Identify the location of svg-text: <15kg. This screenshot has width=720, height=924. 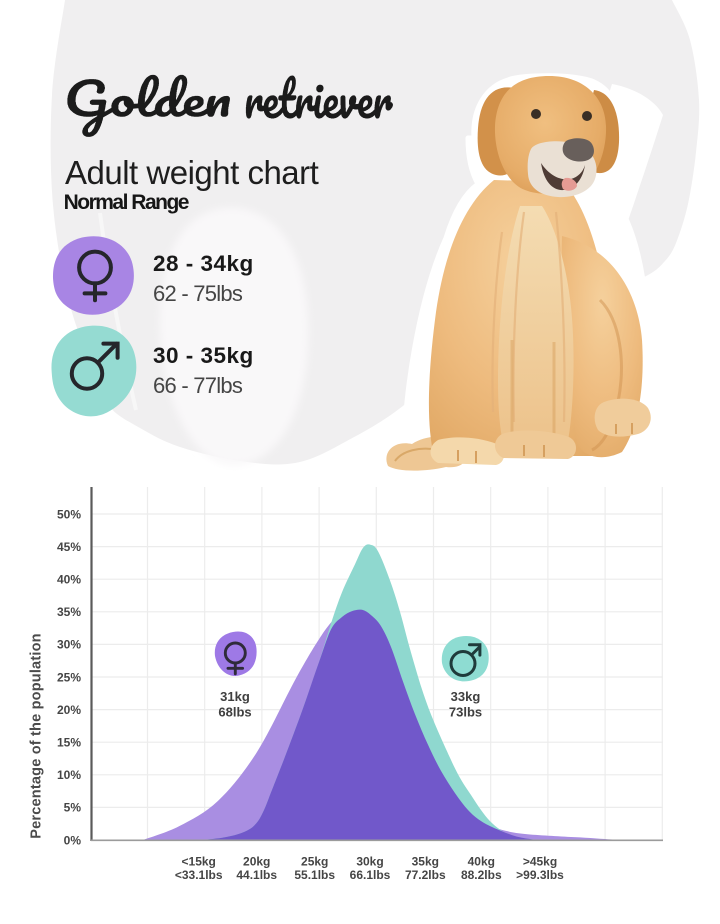
(199, 862).